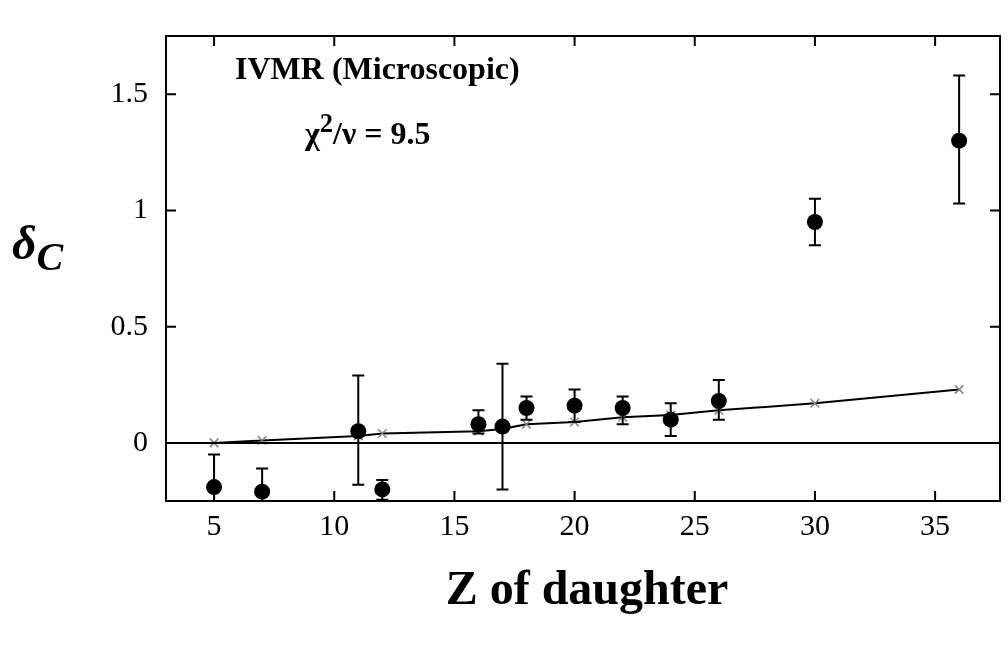  Describe the element at coordinates (574, 524) in the screenshot. I see `x-tick-label: 20` at that location.